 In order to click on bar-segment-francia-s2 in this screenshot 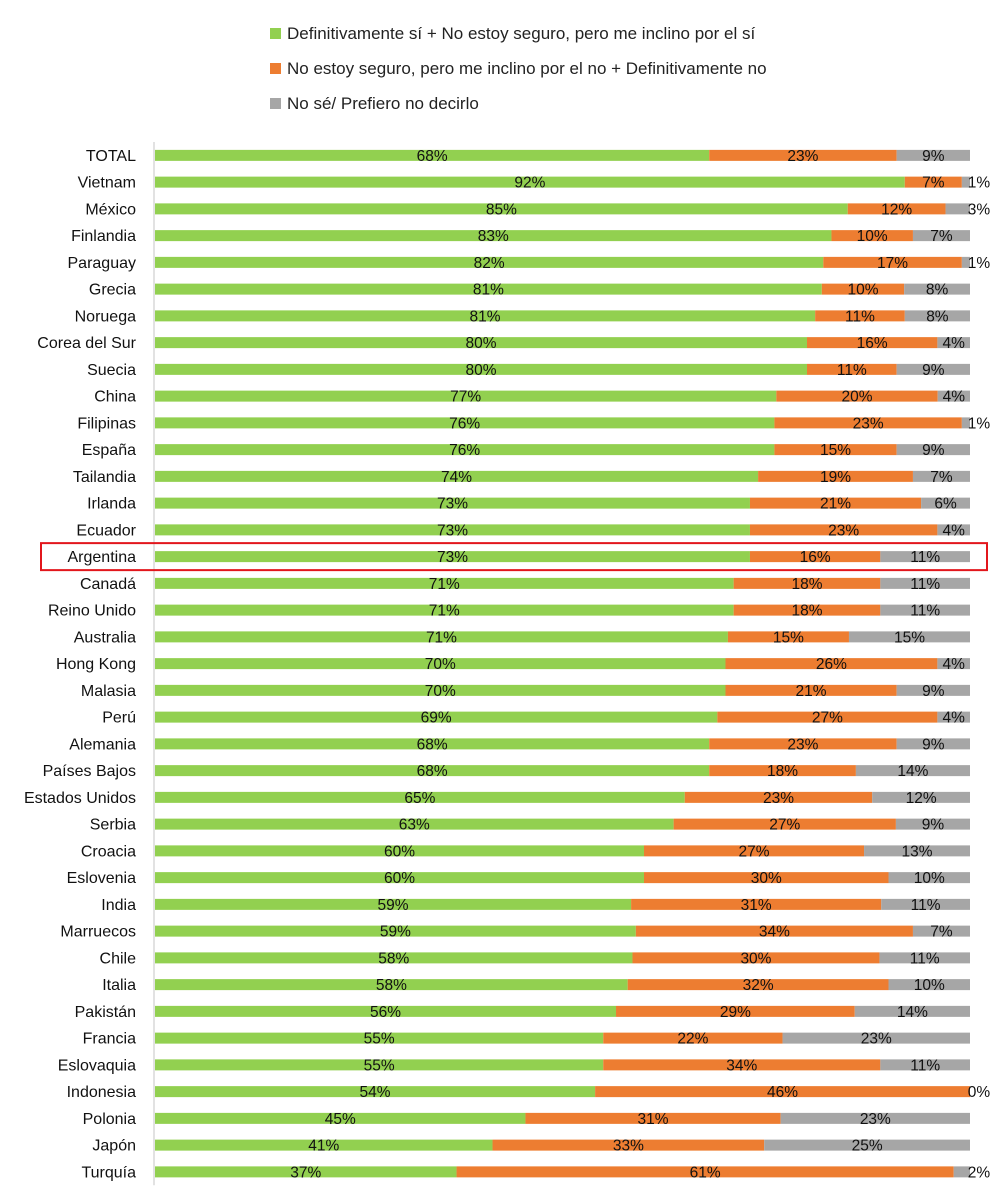, I will do `click(876, 1038)`.